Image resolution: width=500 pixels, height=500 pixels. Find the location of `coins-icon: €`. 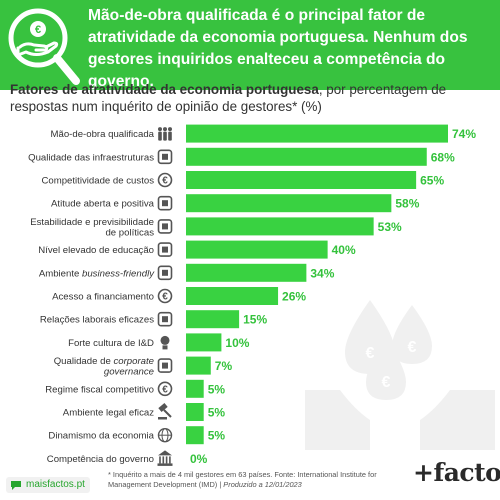

coins-icon: € is located at coordinates (165, 389).